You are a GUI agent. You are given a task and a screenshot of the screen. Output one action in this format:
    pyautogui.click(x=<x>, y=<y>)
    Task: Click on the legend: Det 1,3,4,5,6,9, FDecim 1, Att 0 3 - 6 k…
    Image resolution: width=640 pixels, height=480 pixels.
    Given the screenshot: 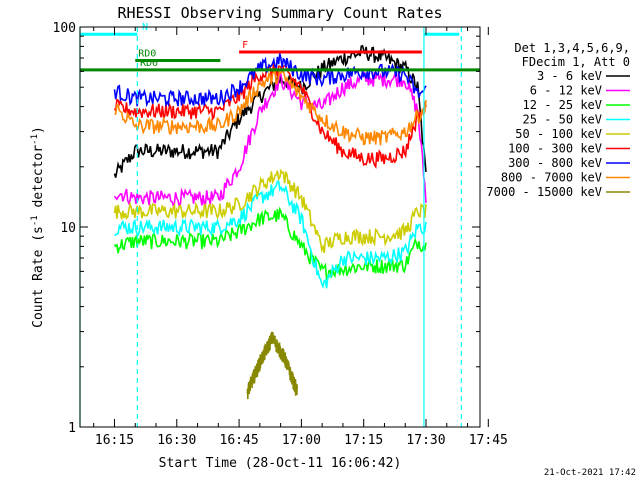 What is the action you would take?
    pyautogui.click(x=558, y=120)
    